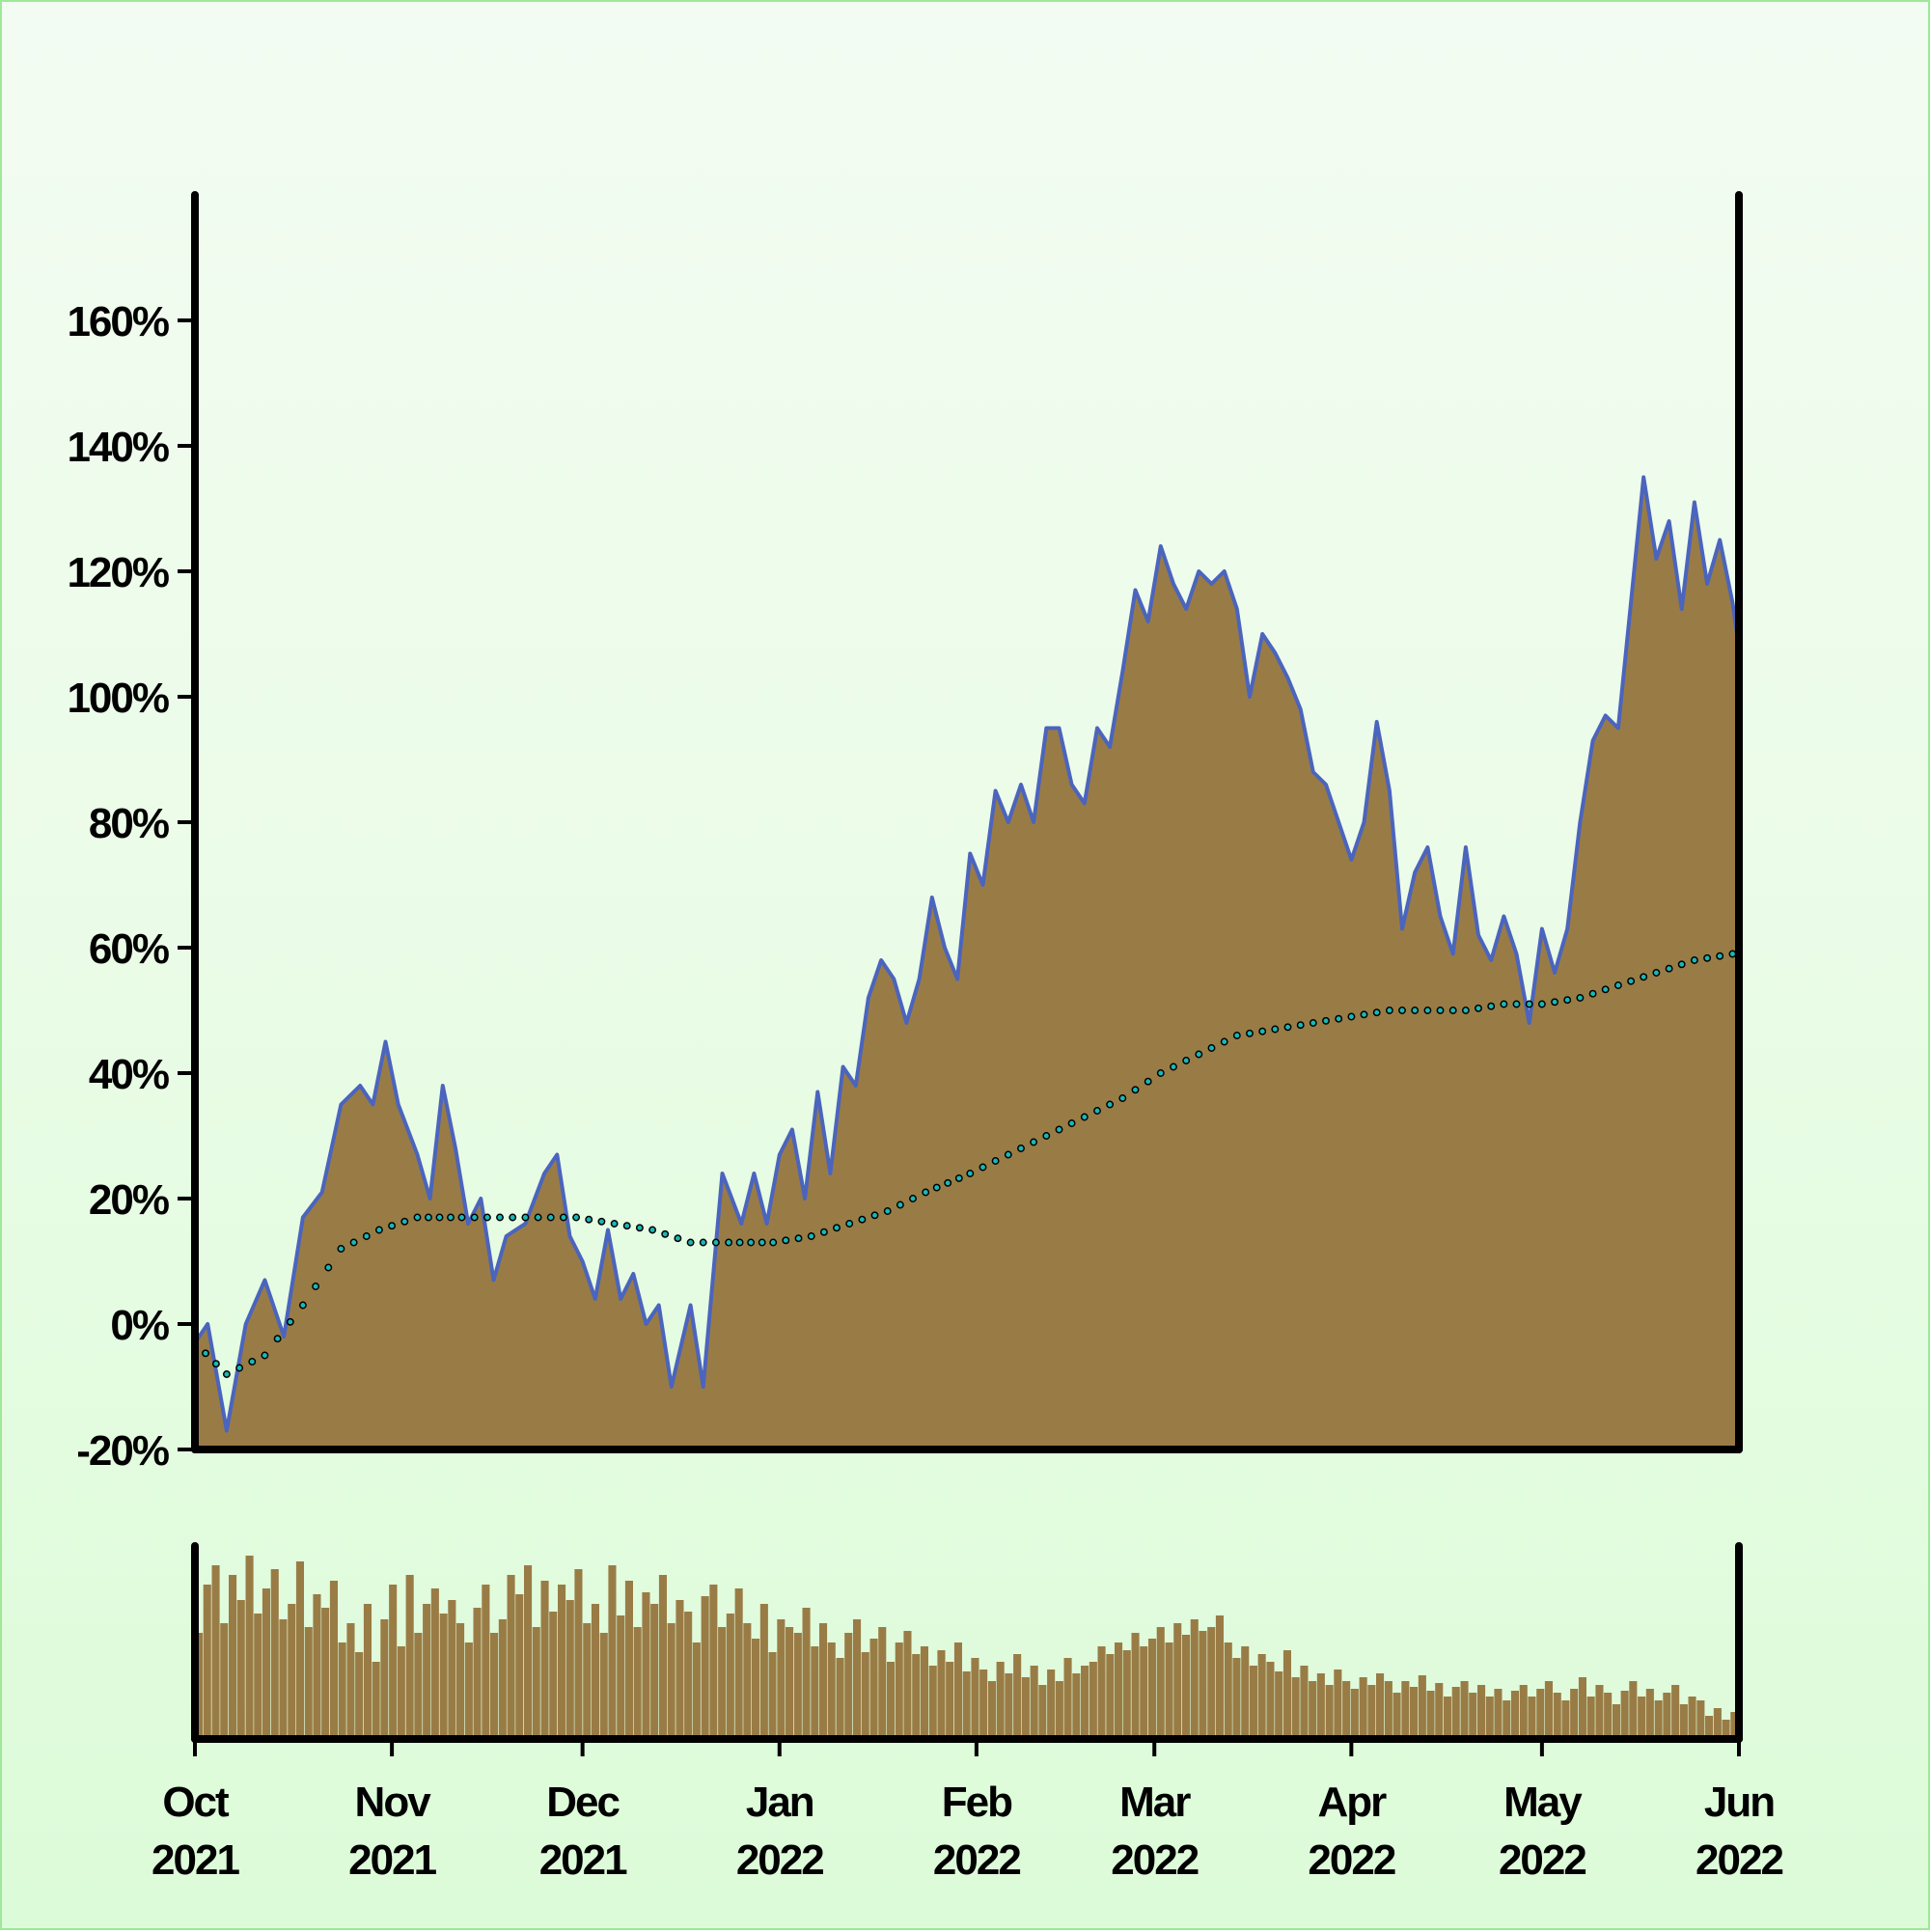 Image resolution: width=1930 pixels, height=1932 pixels. Describe the element at coordinates (392, 1860) in the screenshot. I see `x-tick-year: 2021` at that location.